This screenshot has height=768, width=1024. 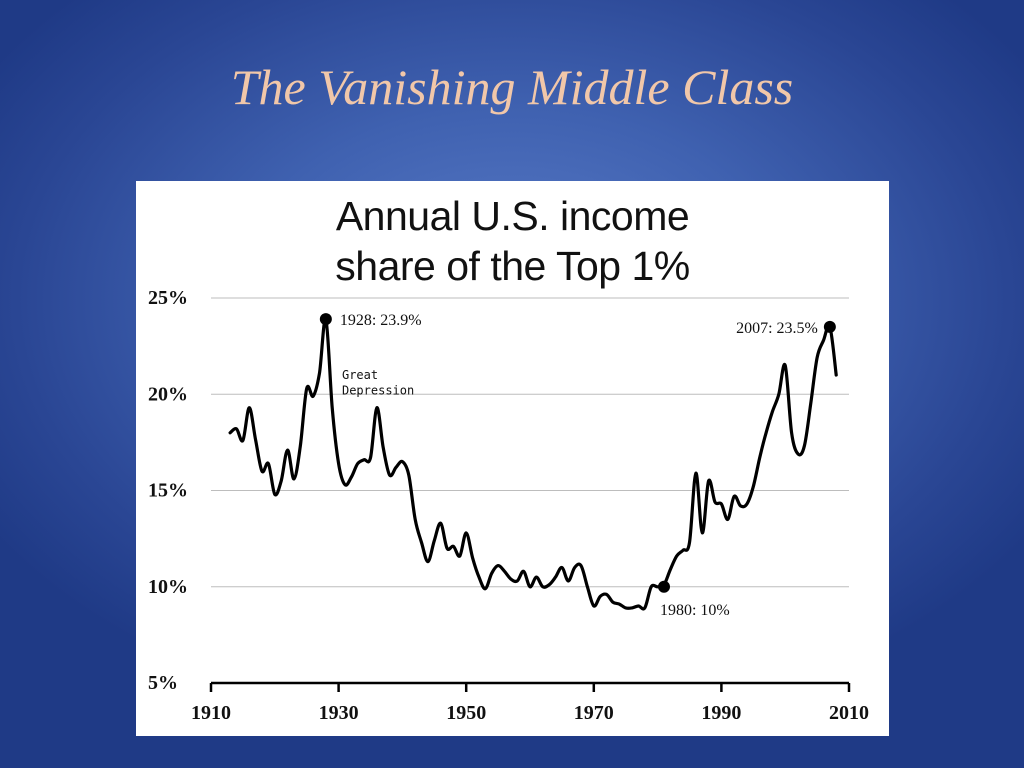 What do you see at coordinates (849, 713) in the screenshot?
I see `x-tick-label: 2010` at bounding box center [849, 713].